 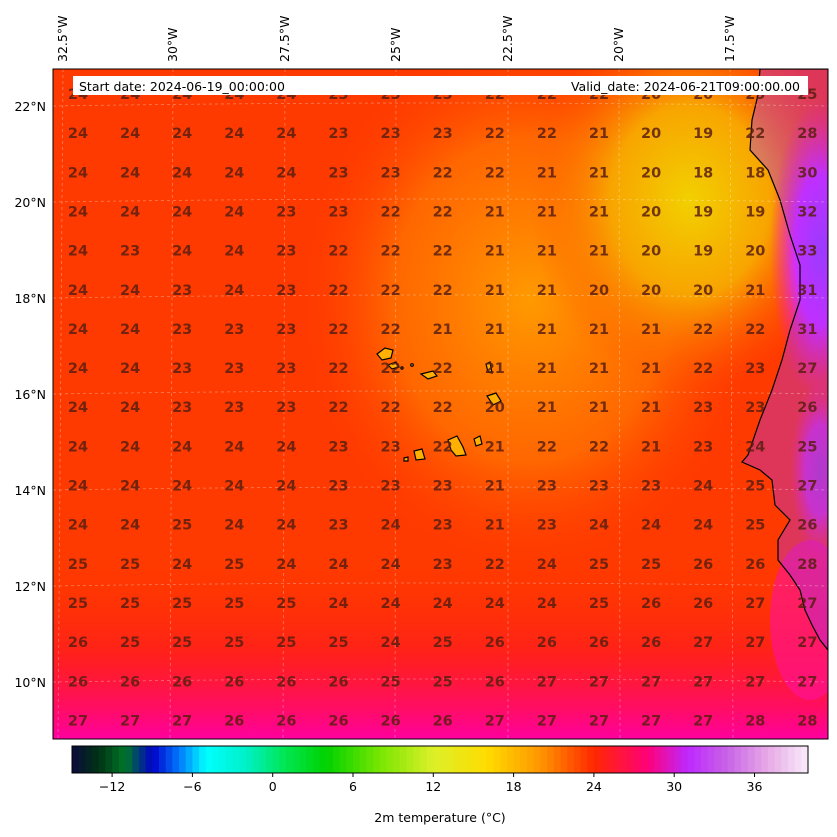 I want to click on latitude-labels: 22°N 20°N 18°N 16°N 14°N 12°N 10°N, so click(x=30, y=394).